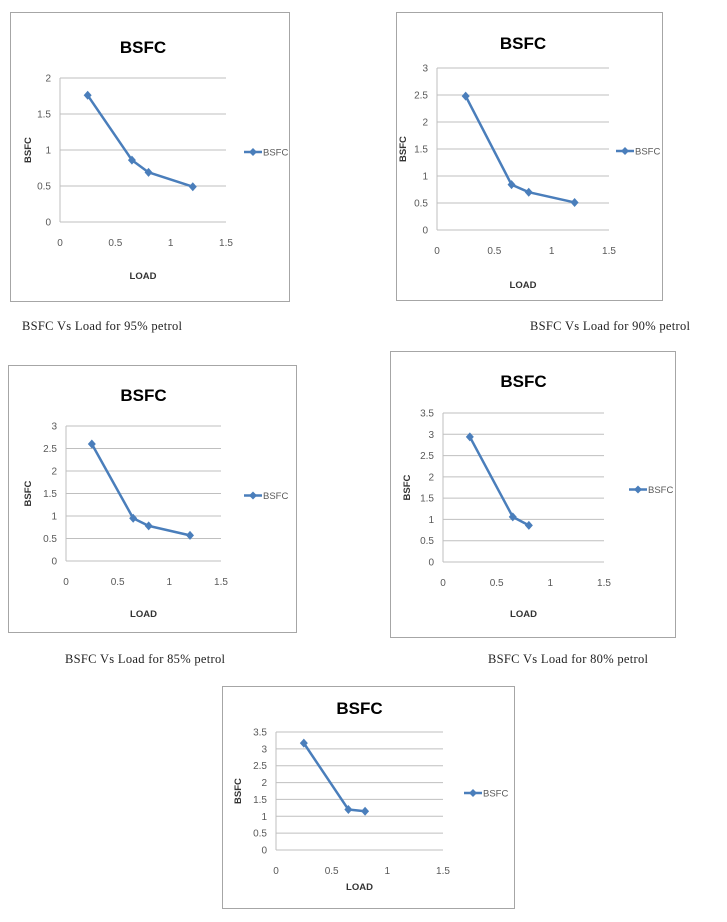  What do you see at coordinates (145, 659) in the screenshot?
I see `caption-85-petrol: BSFC Vs Load for 85% petrol` at bounding box center [145, 659].